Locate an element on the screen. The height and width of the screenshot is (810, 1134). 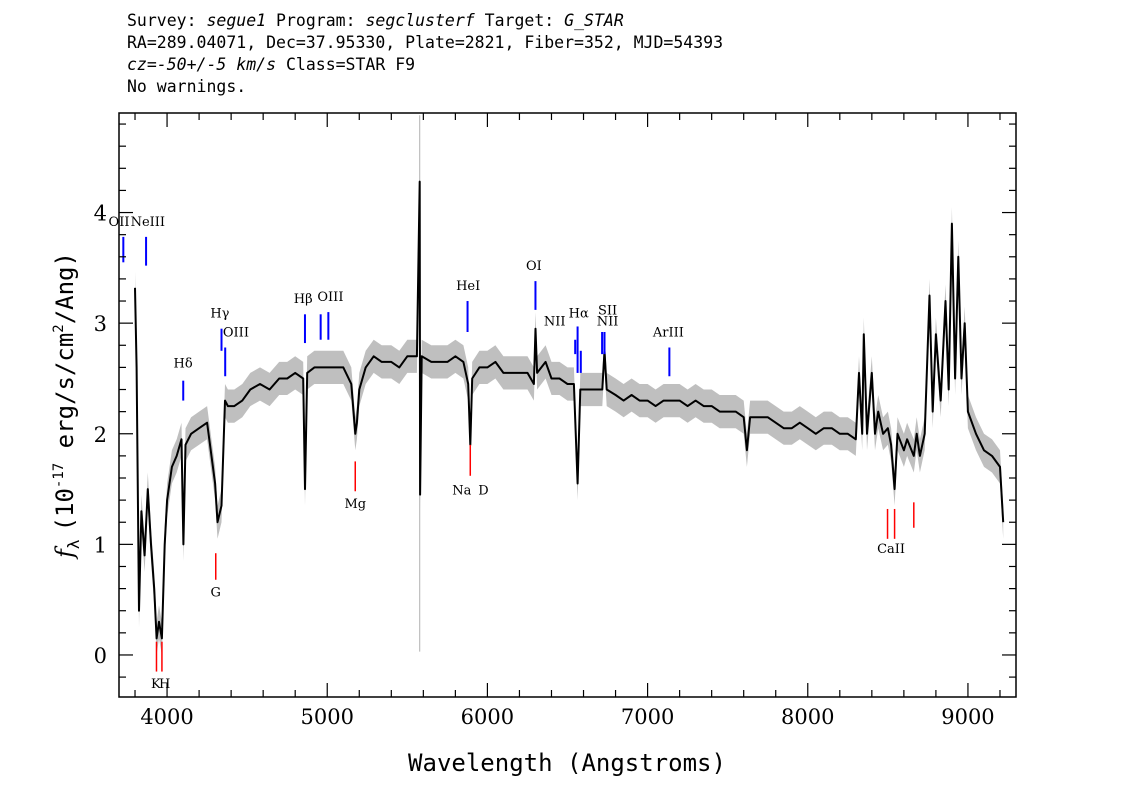
y-axis-title-open: (10 is located at coordinates (65, 509).